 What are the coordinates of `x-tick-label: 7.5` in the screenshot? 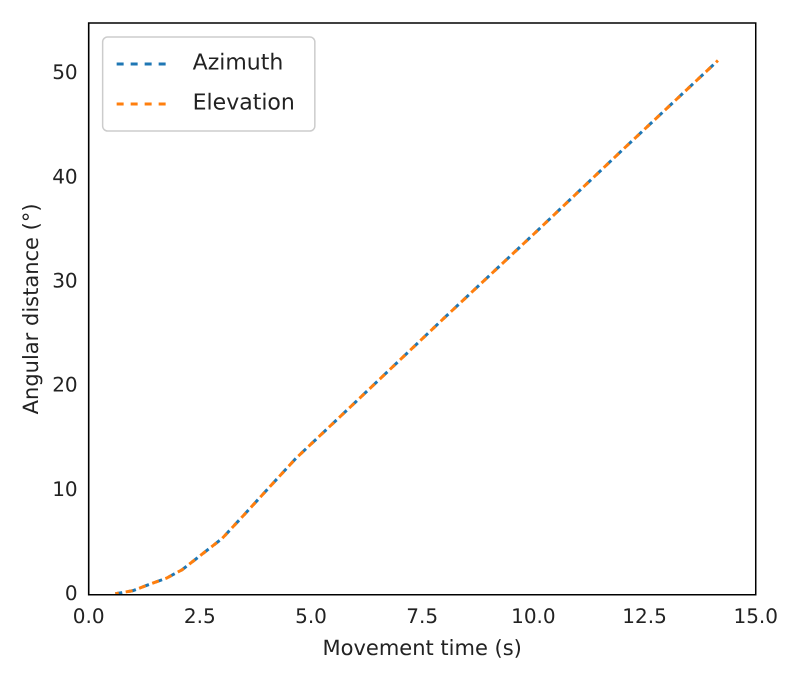 It's located at (422, 616).